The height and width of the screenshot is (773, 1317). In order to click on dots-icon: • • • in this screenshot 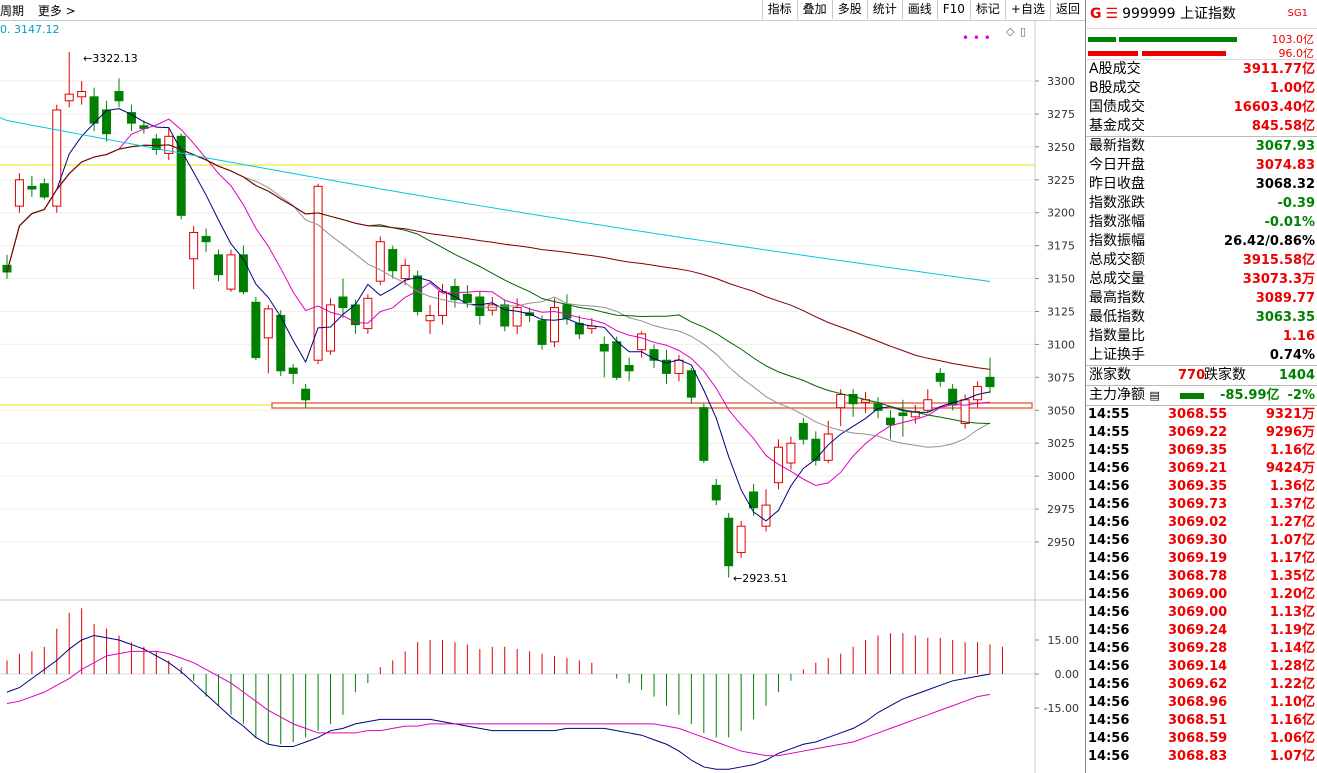, I will do `click(976, 38)`.